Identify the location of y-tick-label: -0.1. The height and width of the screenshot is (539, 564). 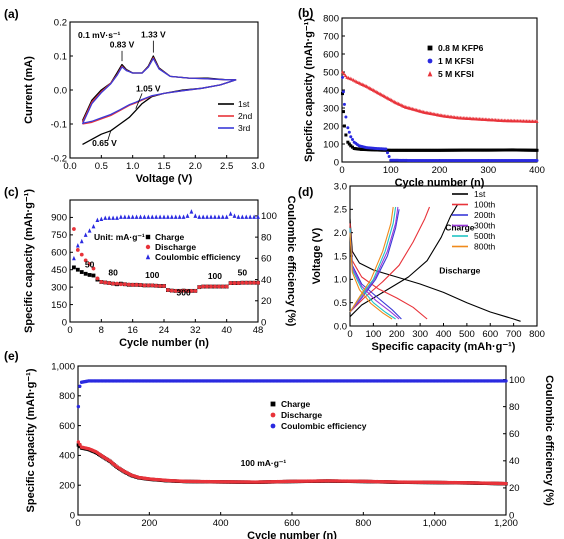
(59, 124).